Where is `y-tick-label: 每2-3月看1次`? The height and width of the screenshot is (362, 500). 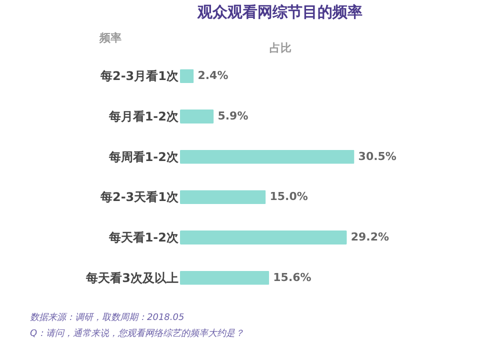
y-tick-label: 每2-3月看1次 is located at coordinates (139, 76).